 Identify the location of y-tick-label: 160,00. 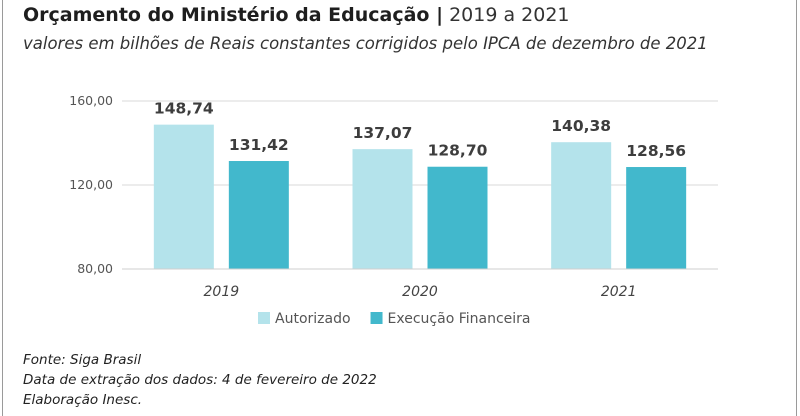
(91, 100).